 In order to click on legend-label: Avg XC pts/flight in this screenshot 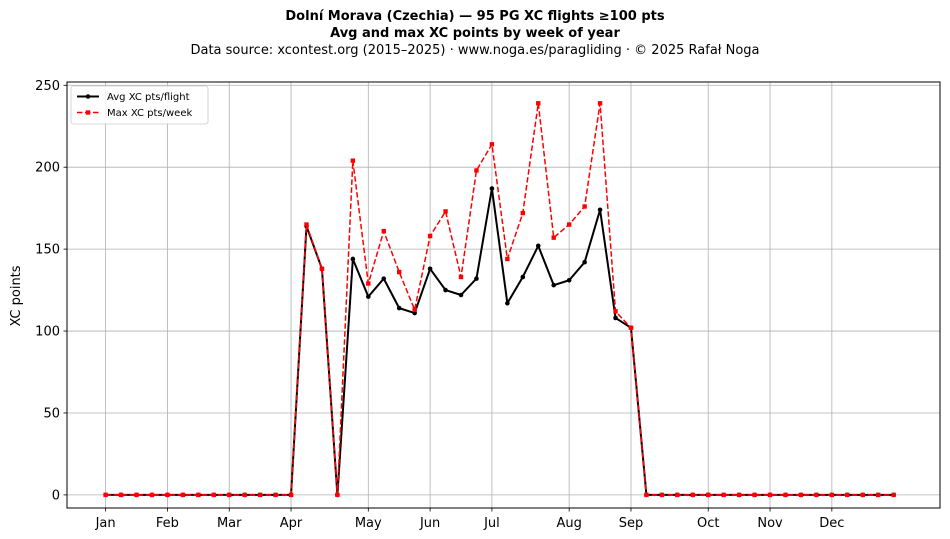, I will do `click(148, 97)`.